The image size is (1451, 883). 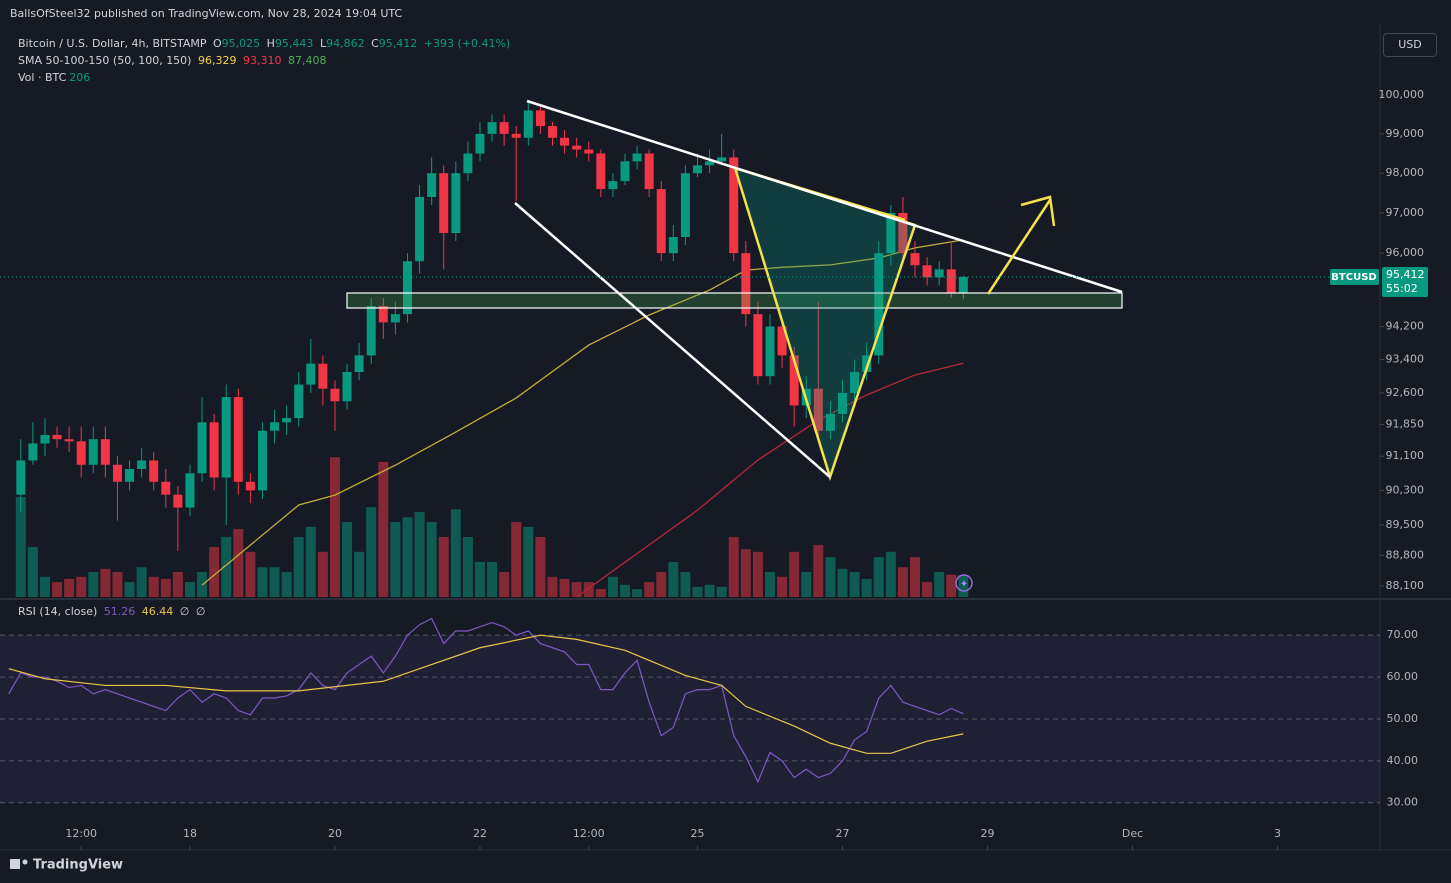 What do you see at coordinates (1405, 392) in the screenshot?
I see `y-tick-label: 92,600` at bounding box center [1405, 392].